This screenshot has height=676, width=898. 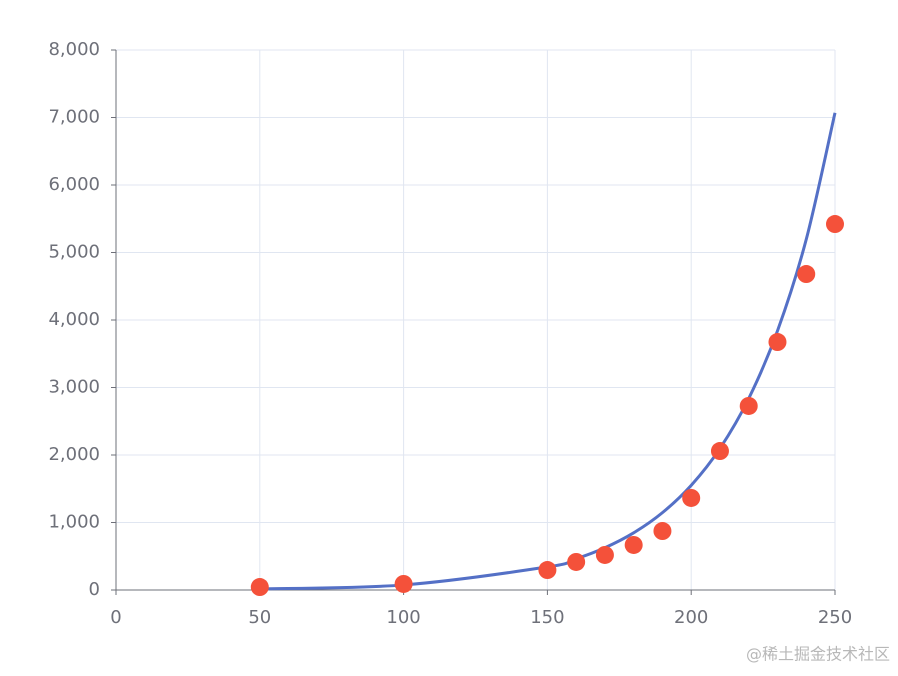 I want to click on x-tick-label: 0, so click(x=115, y=617).